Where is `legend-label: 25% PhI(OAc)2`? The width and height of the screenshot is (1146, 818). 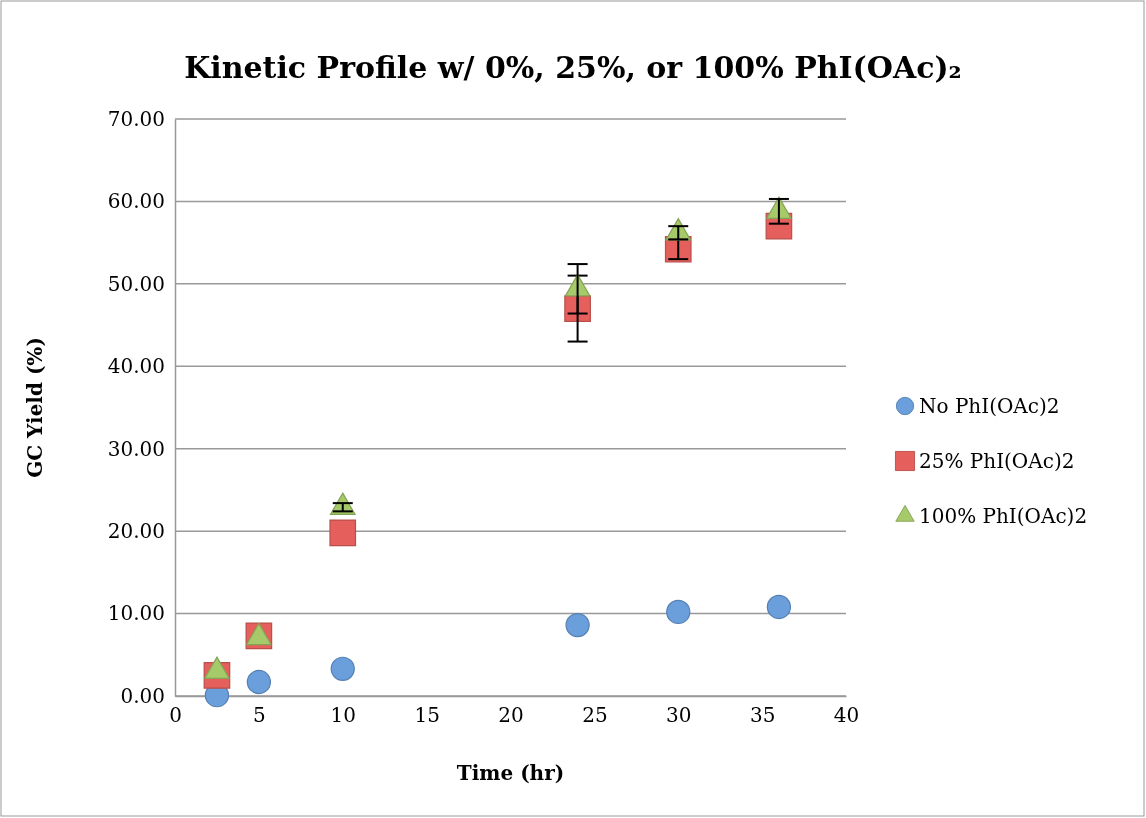 legend-label: 25% PhI(OAc)2 is located at coordinates (997, 461).